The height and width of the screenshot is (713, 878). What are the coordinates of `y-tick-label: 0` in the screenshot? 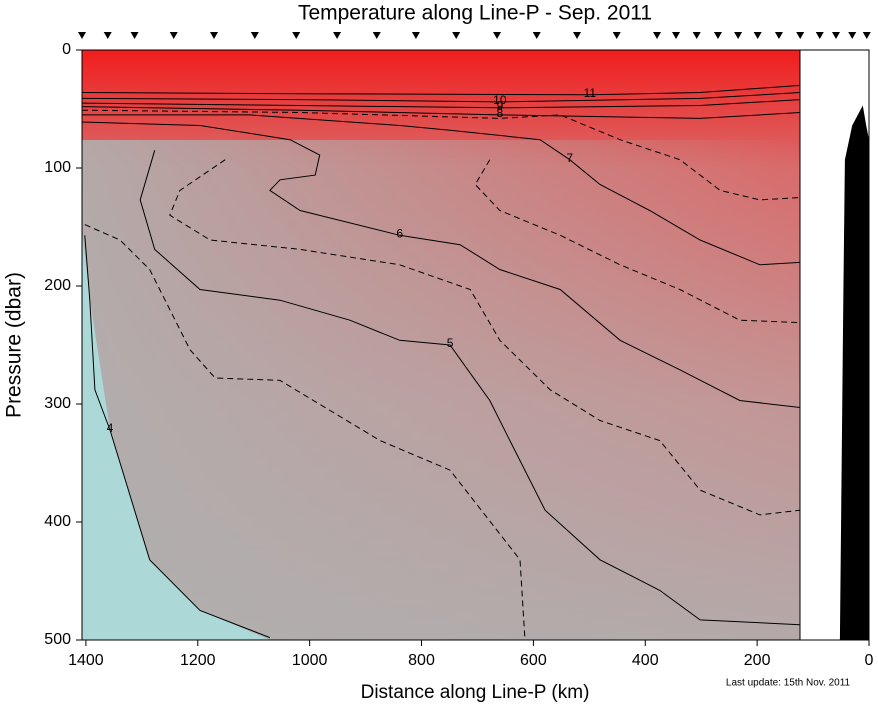 It's located at (66, 49).